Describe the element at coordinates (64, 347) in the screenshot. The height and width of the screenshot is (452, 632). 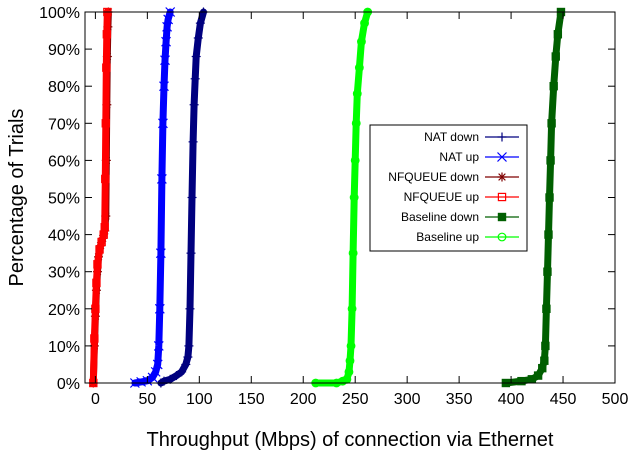
I see `y-tick-label: 10%` at that location.